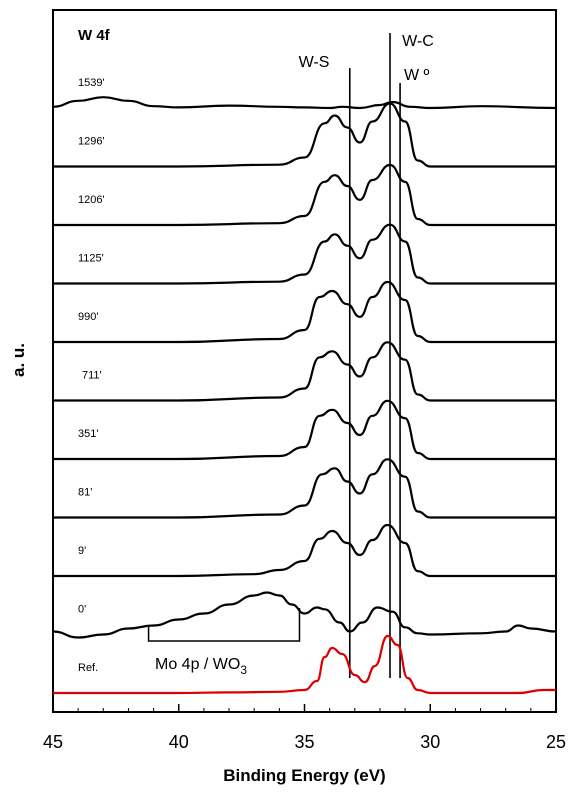  Describe the element at coordinates (201, 666) in the screenshot. I see `bracket-label: Mo 4p / WO3` at that location.